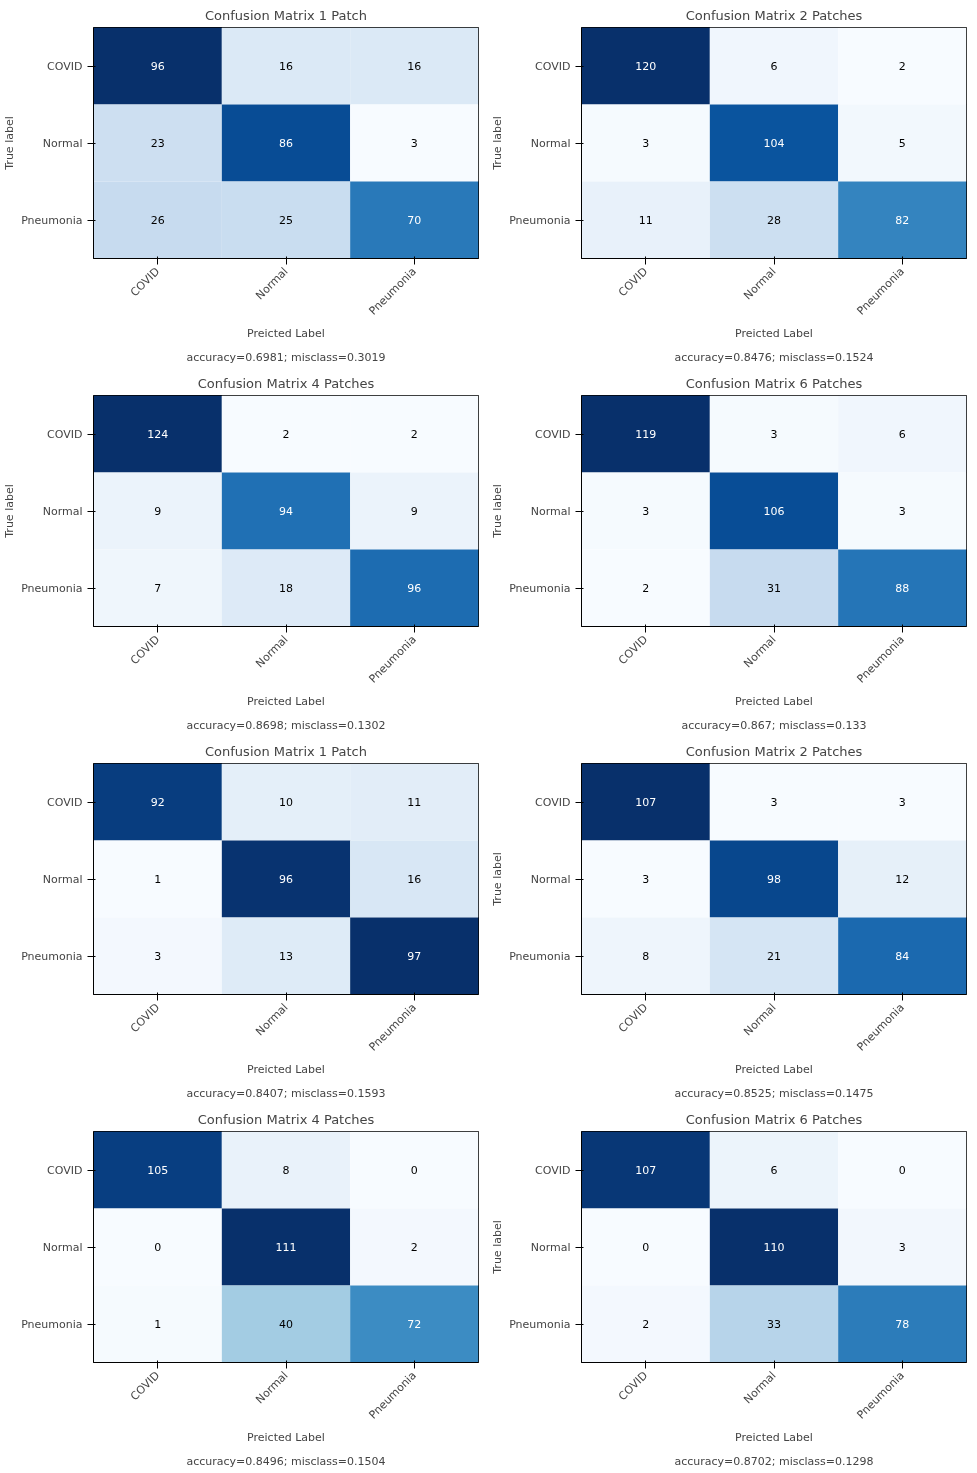  Describe the element at coordinates (902, 879) in the screenshot. I see `data-label: 12` at that location.